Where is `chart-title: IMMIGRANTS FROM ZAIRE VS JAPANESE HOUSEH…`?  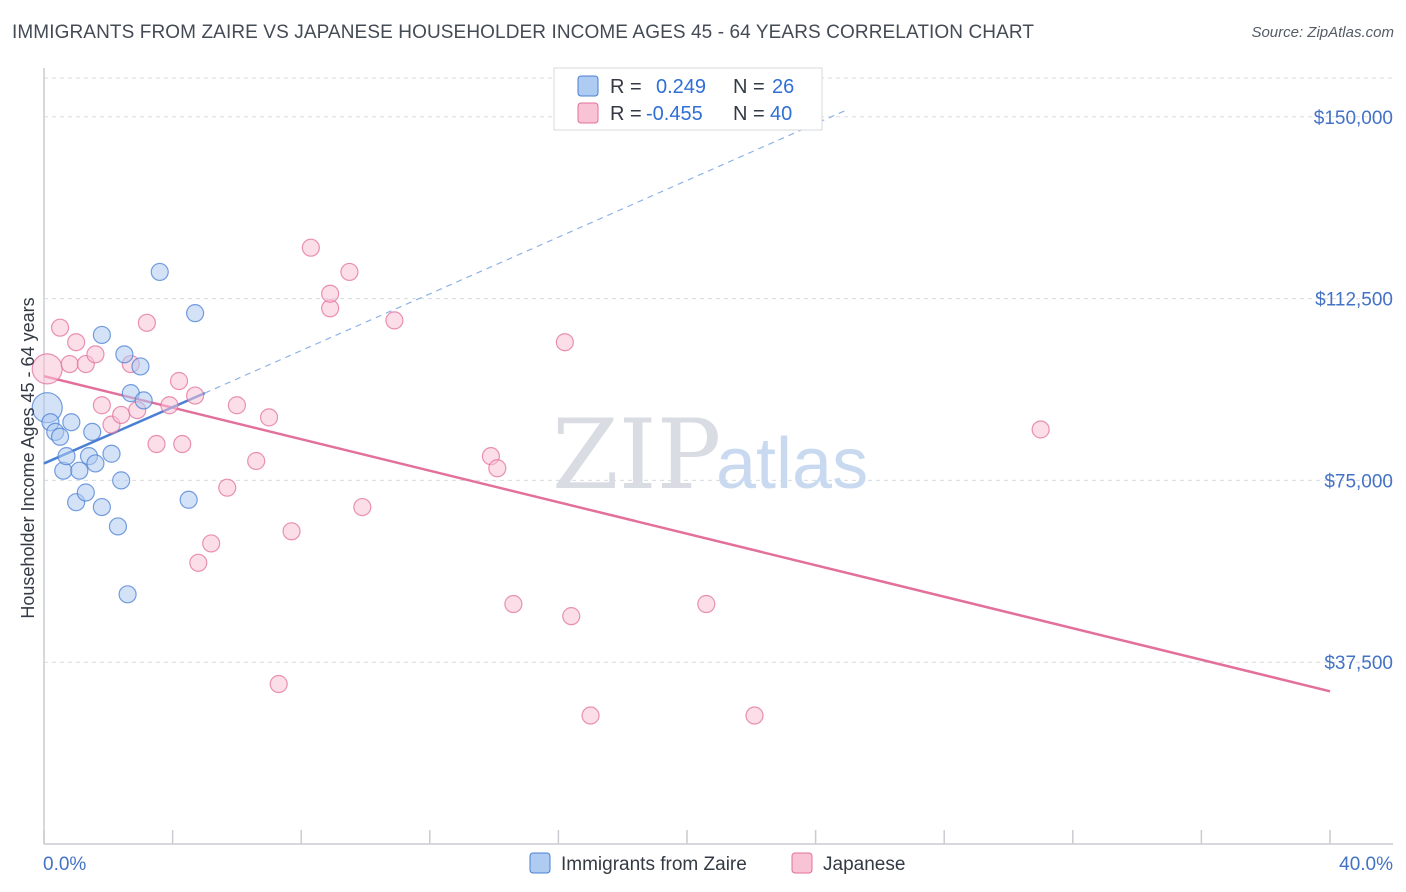 chart-title: IMMIGRANTS FROM ZAIRE VS JAPANESE HOUSEH… is located at coordinates (523, 32).